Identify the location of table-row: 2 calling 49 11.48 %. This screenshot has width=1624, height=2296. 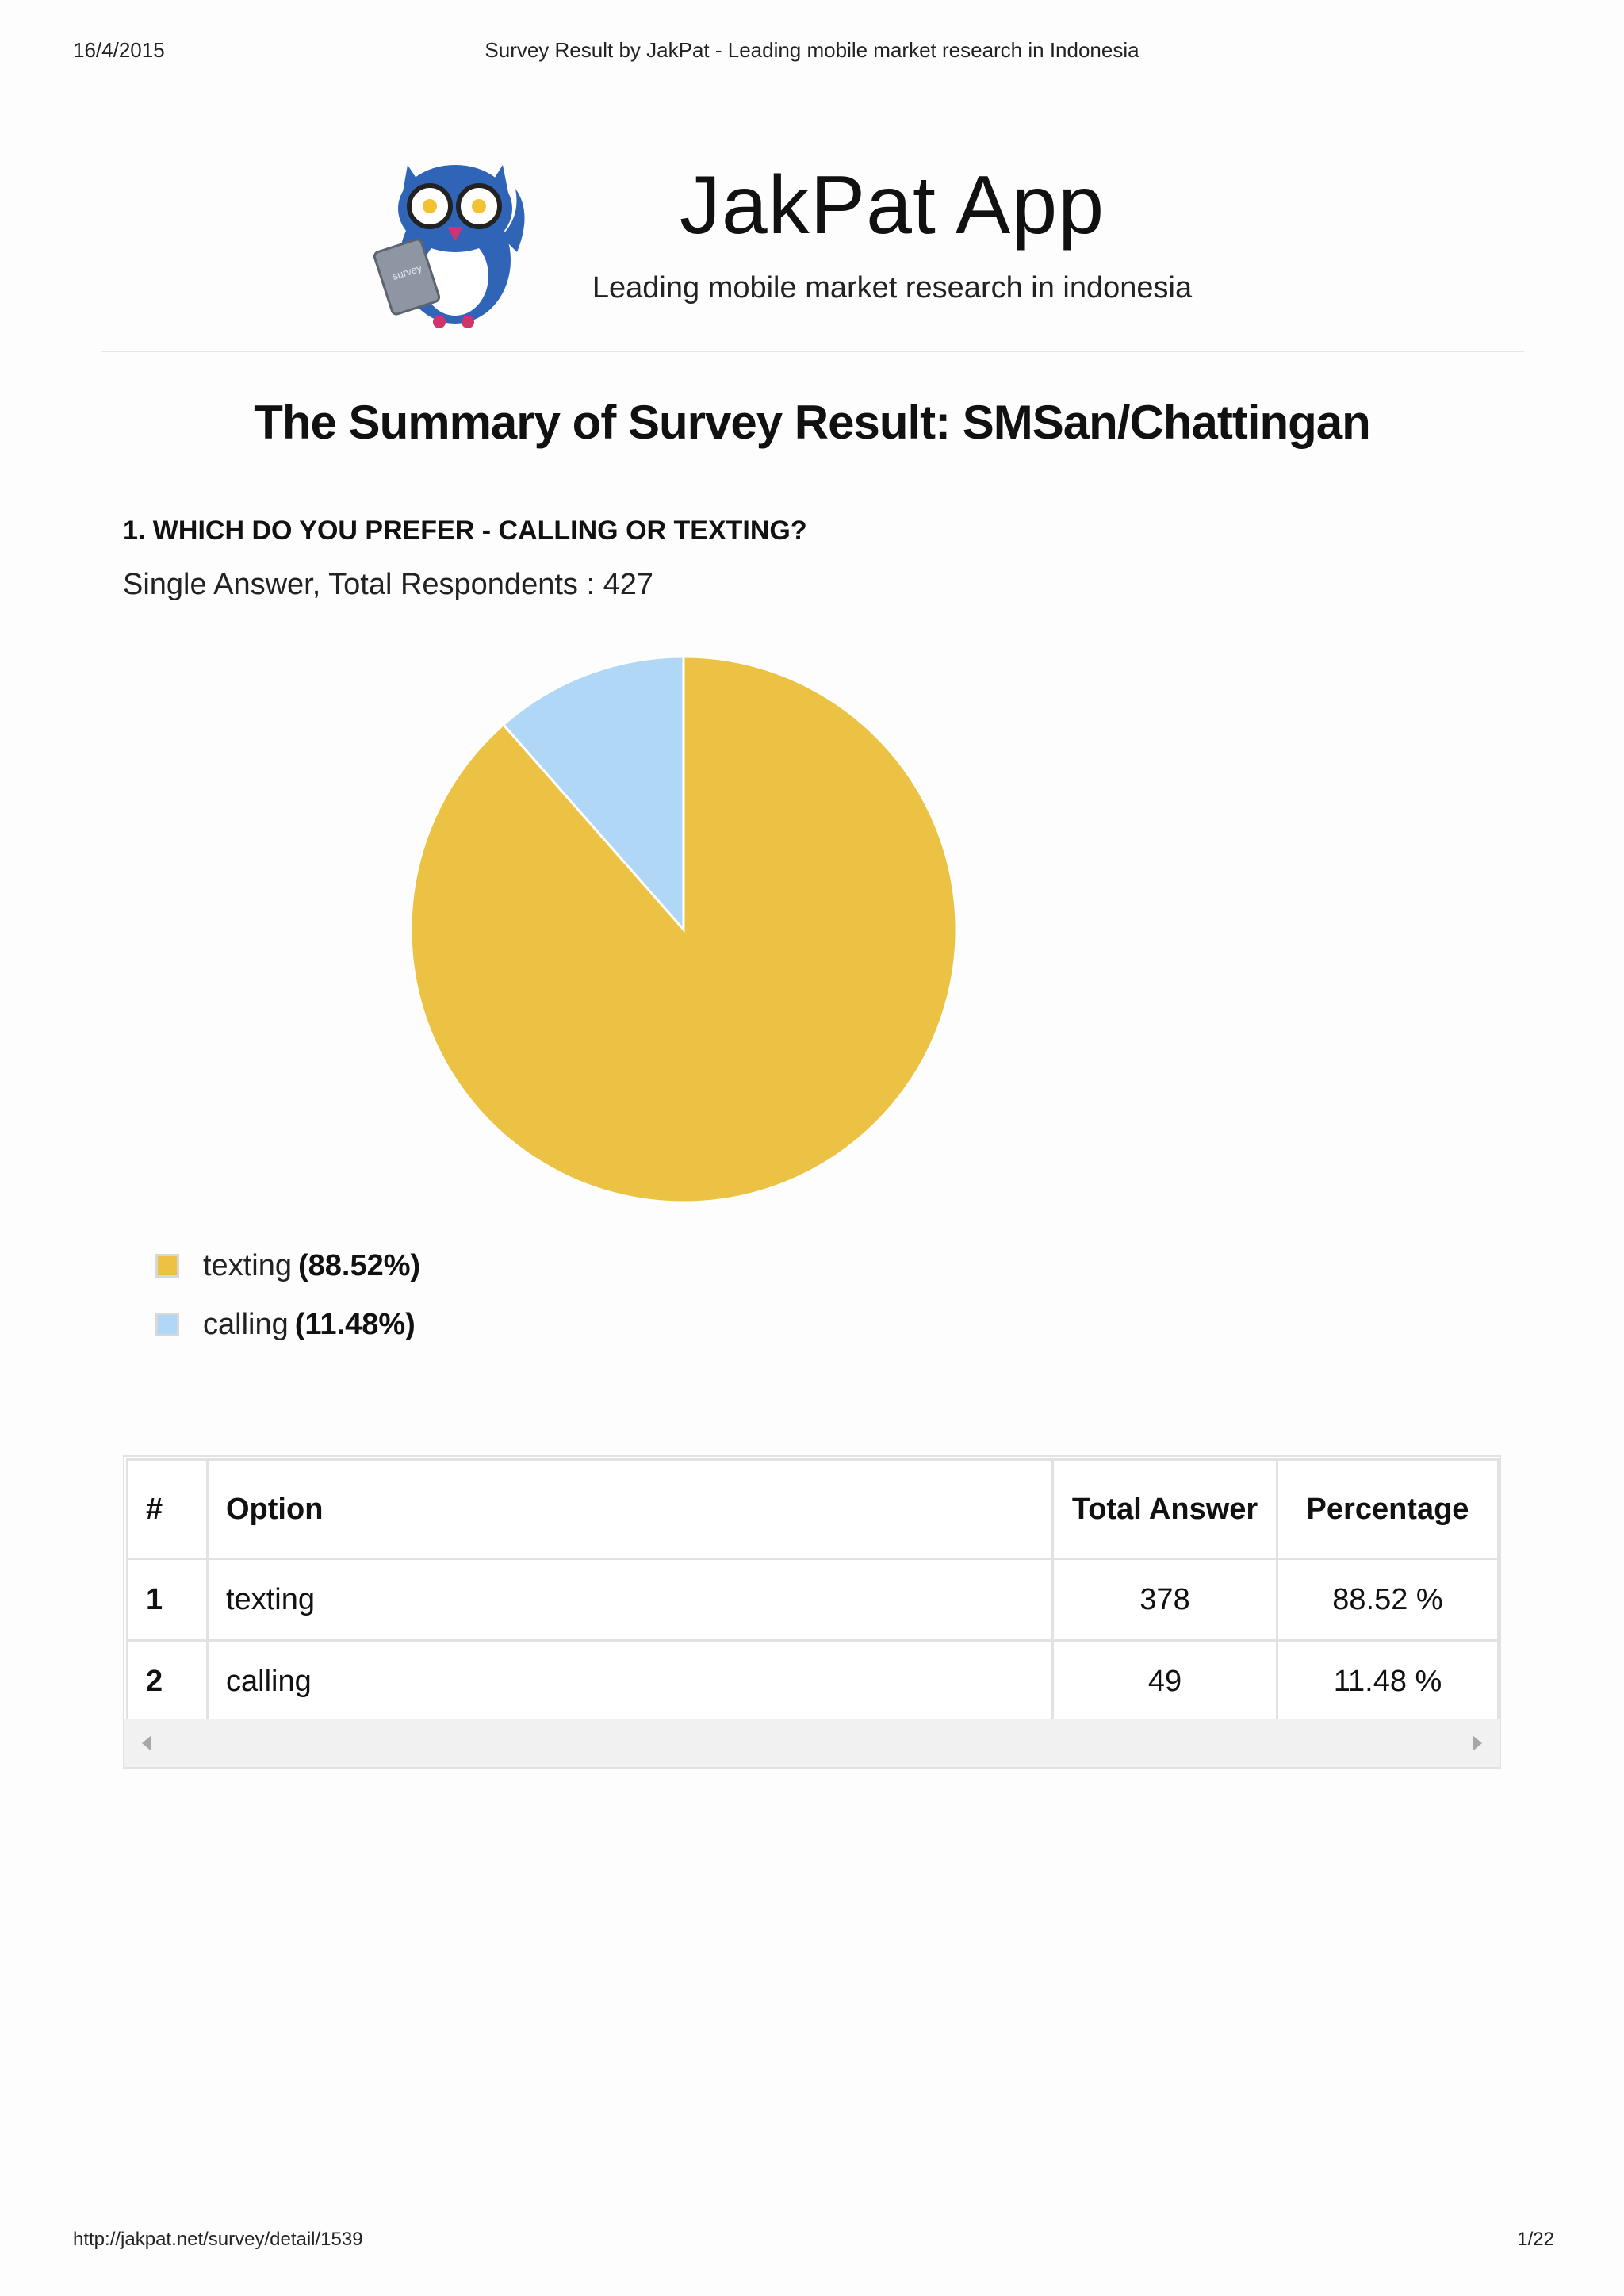
(813, 1681).